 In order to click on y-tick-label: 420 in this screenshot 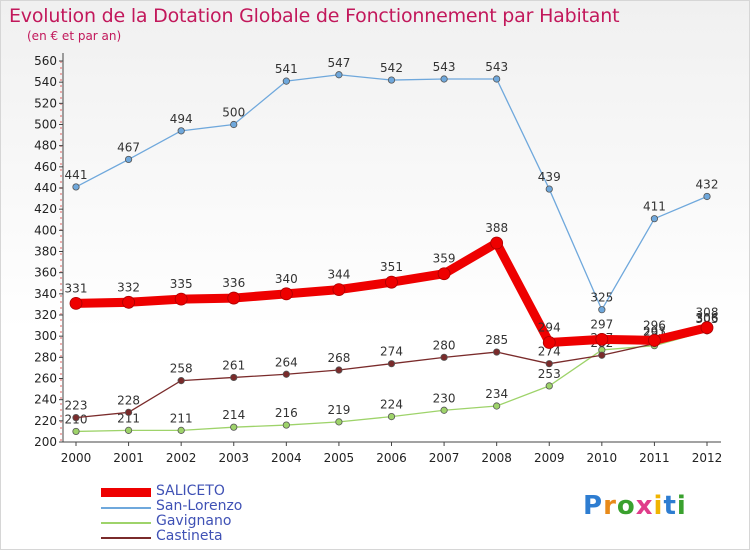, I will do `click(45, 209)`.